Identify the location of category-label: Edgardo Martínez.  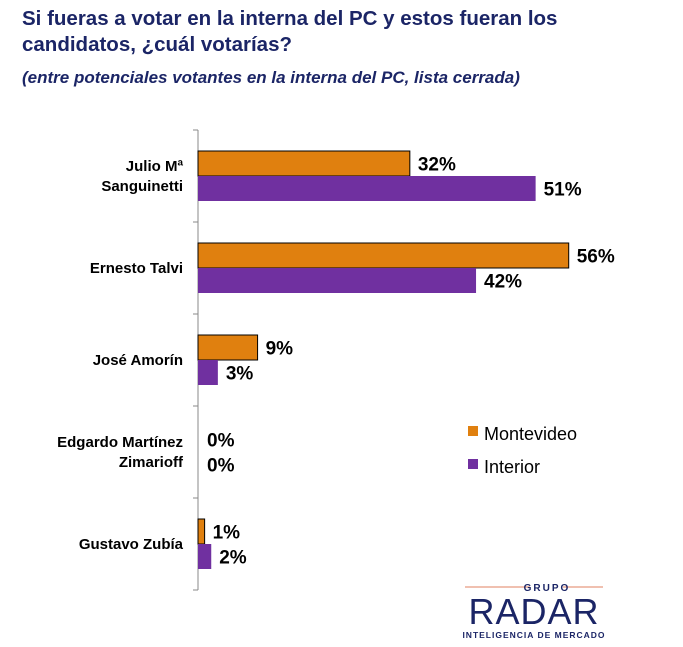
(120, 442).